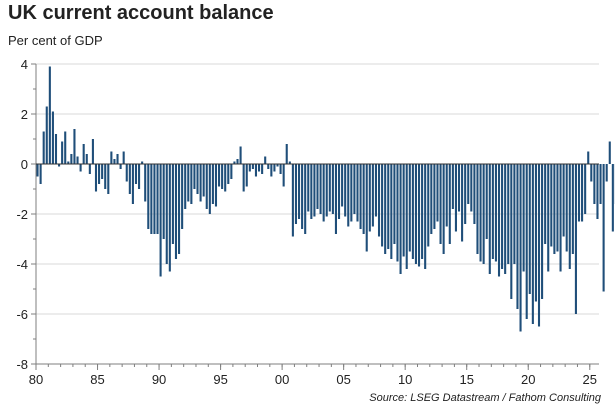  I want to click on x-tick-label: 95, so click(220, 379).